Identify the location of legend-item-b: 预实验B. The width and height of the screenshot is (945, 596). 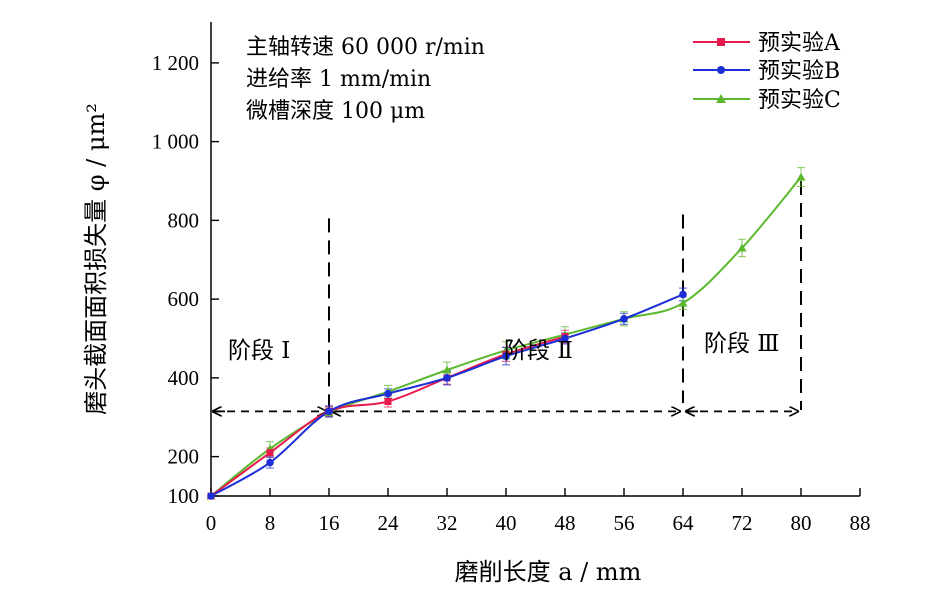
(766, 71).